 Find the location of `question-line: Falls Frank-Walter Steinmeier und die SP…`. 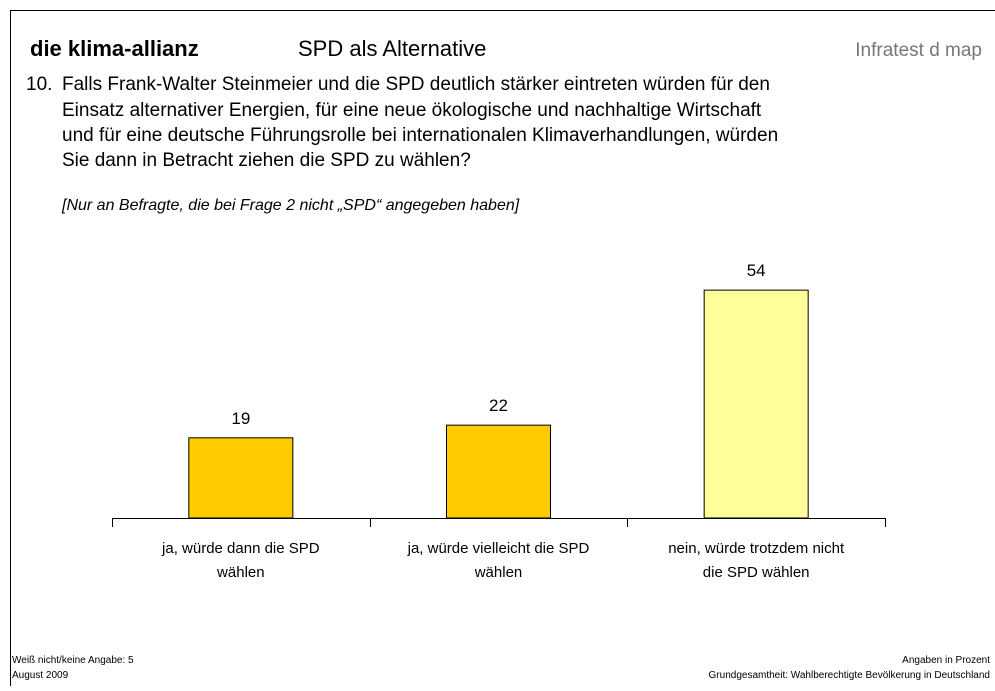

question-line: Falls Frank-Walter Steinmeier und die SP… is located at coordinates (416, 84).